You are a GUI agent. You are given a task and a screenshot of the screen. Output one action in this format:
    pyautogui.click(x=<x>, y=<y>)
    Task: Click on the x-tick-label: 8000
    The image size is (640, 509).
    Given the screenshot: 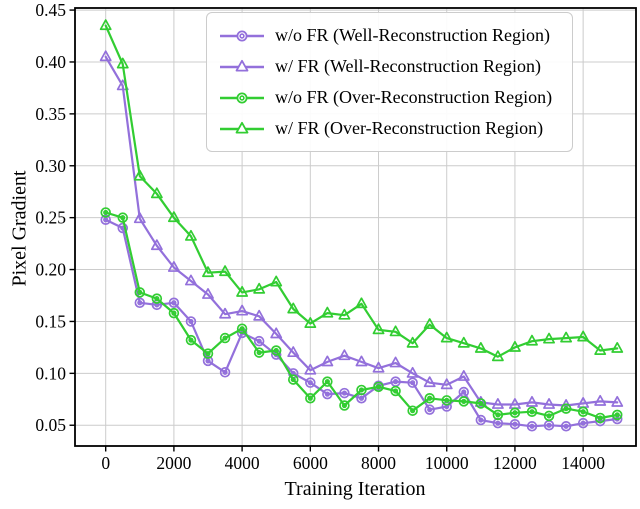 What is the action you would take?
    pyautogui.click(x=378, y=463)
    